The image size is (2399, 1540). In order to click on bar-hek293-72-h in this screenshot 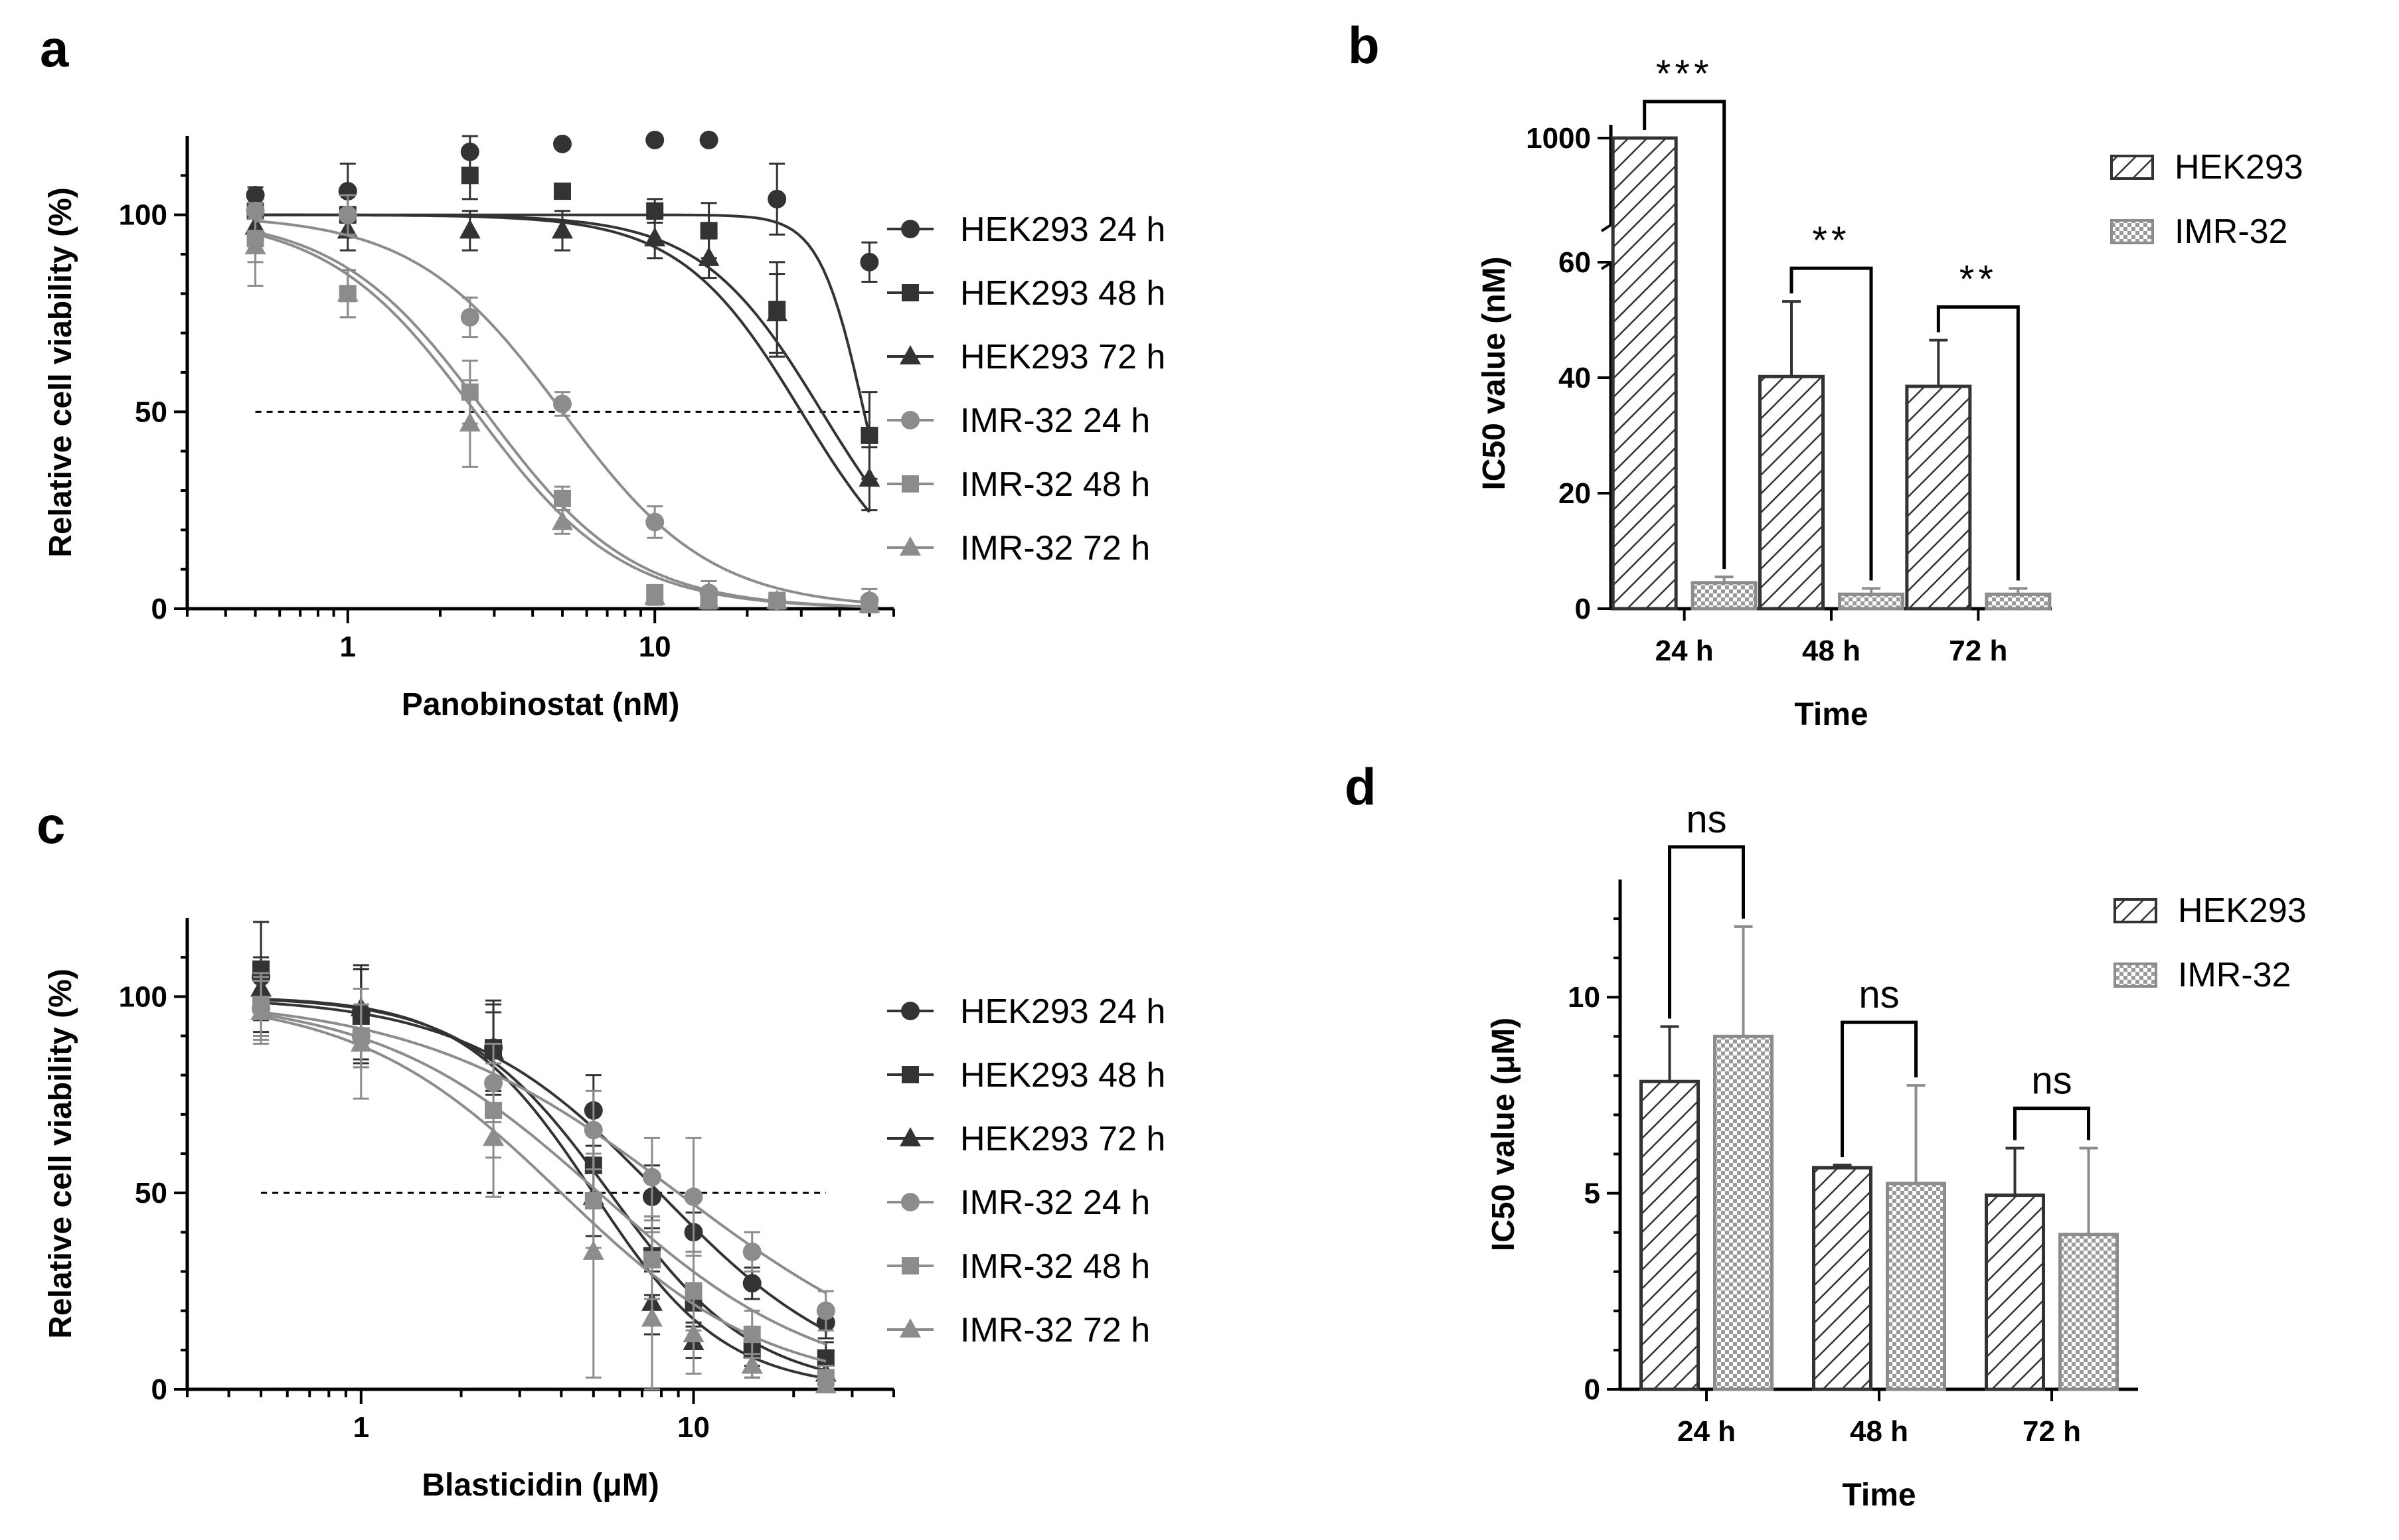, I will do `click(2015, 1292)`.